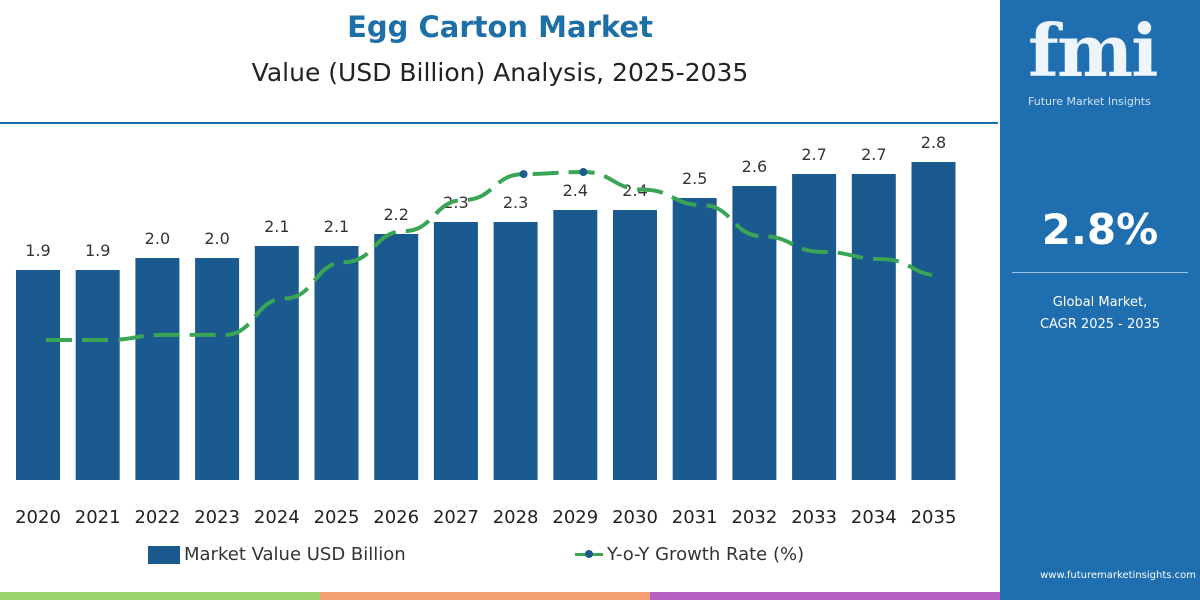  I want to click on x-tick-label: 2028, so click(516, 517).